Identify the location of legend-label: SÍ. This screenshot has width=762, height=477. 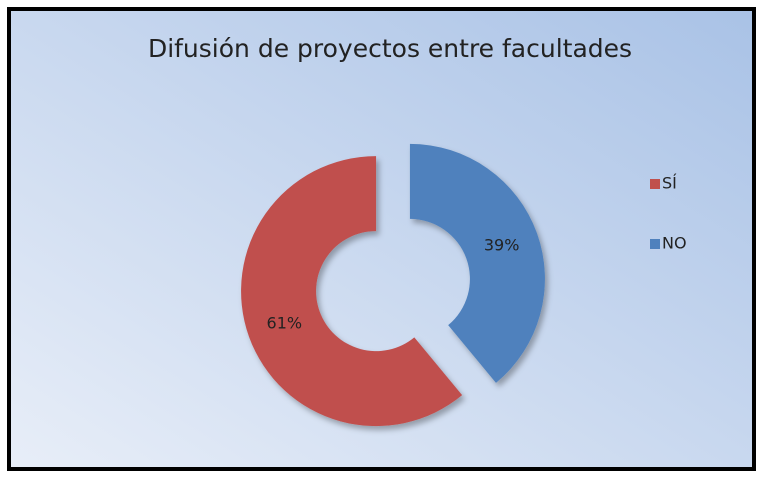
(669, 183).